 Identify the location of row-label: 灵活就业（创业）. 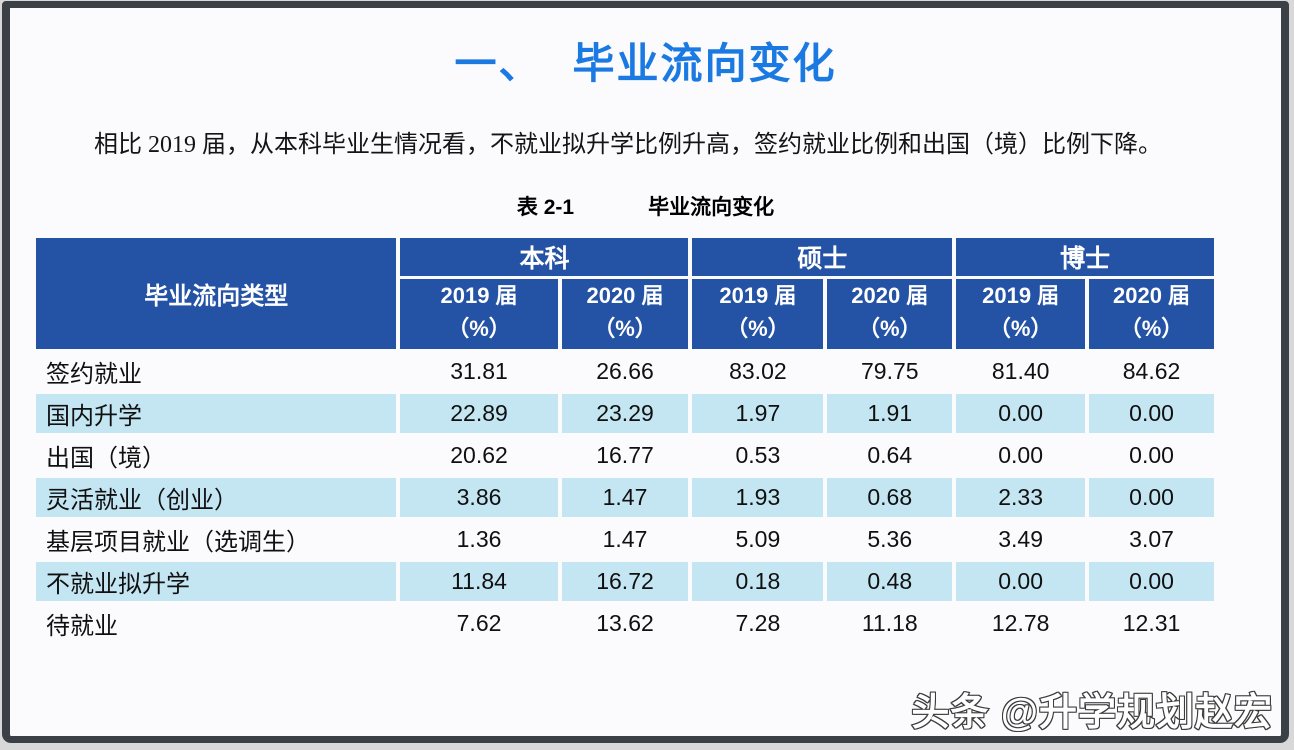
(216, 498).